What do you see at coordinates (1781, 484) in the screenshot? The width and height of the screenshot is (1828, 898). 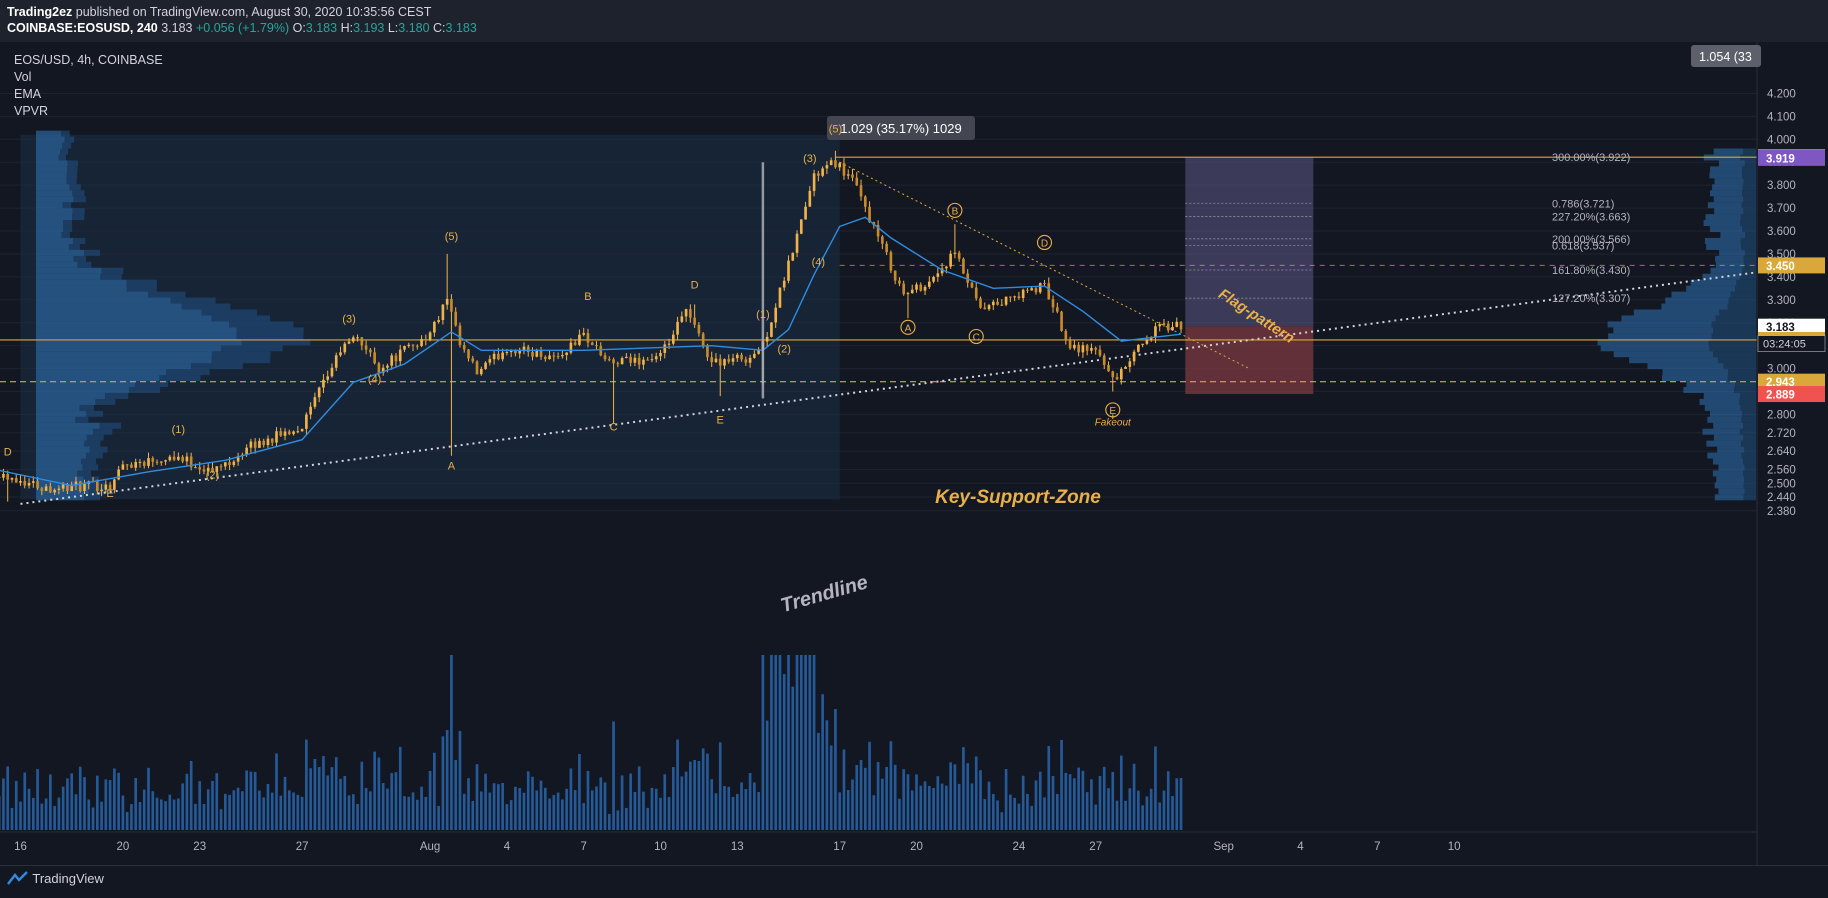 I see `price-tick-label: 2.500` at bounding box center [1781, 484].